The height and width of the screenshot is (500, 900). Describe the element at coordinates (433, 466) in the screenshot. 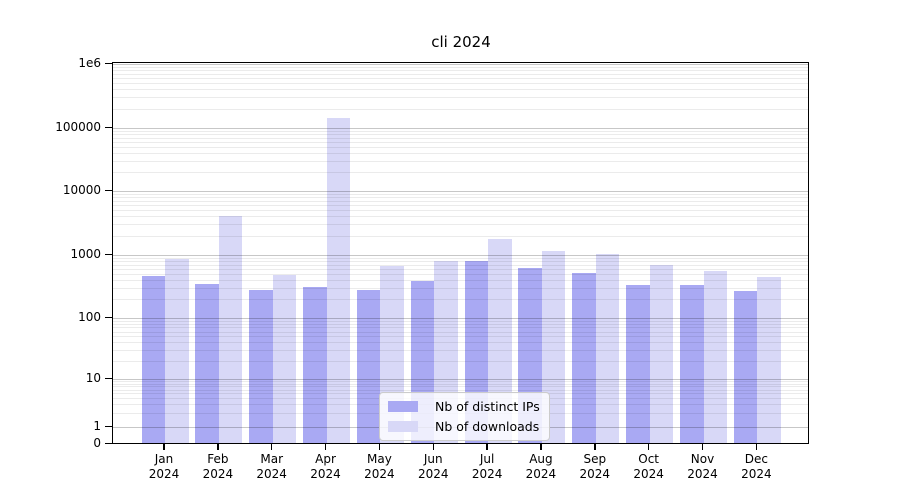

I see `x-axis-tick-label: Jun 2024` at that location.